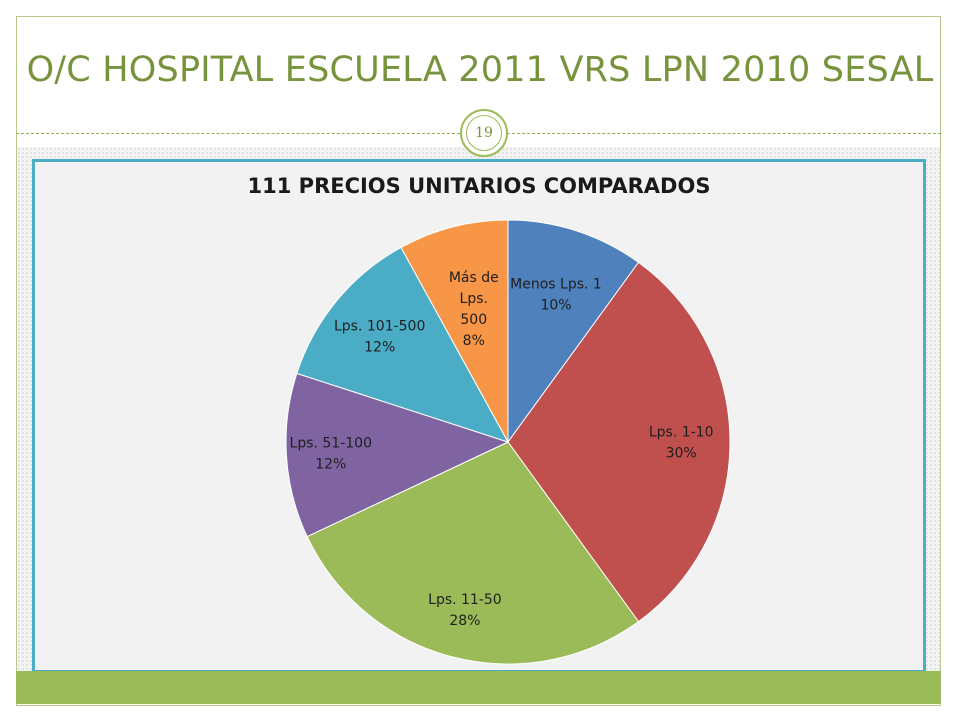 This screenshot has width=960, height=720. What do you see at coordinates (479, 186) in the screenshot?
I see `chart-title: 111 PRECIOS UNITARIOS COMPARADOS` at bounding box center [479, 186].